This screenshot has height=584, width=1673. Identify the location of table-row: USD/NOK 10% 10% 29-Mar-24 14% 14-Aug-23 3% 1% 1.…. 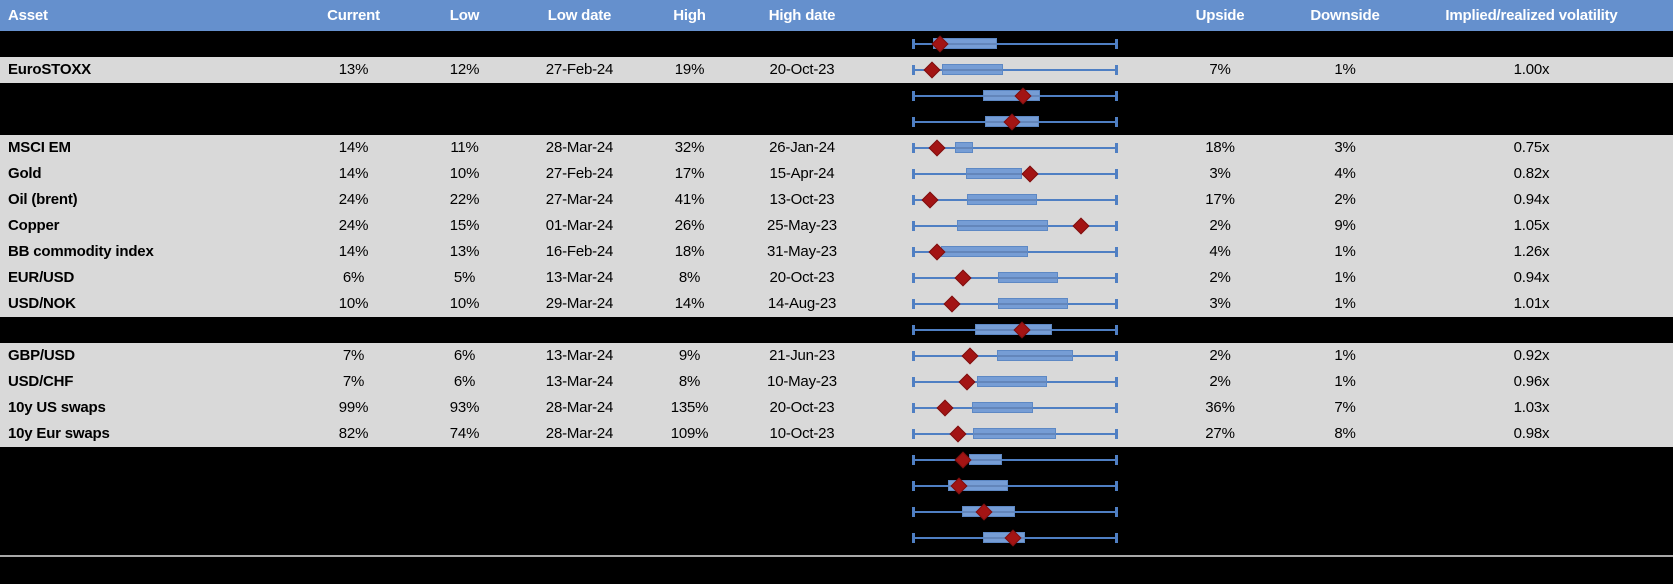
(836, 304).